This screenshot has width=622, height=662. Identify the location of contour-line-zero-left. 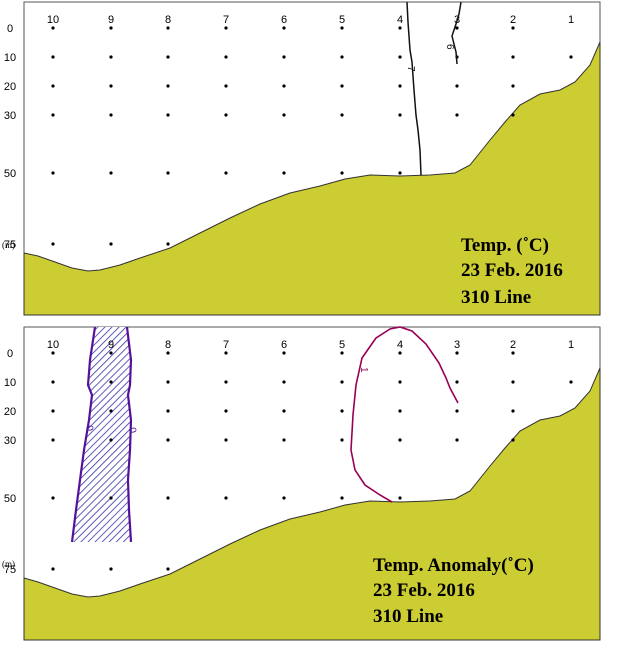
(83, 434).